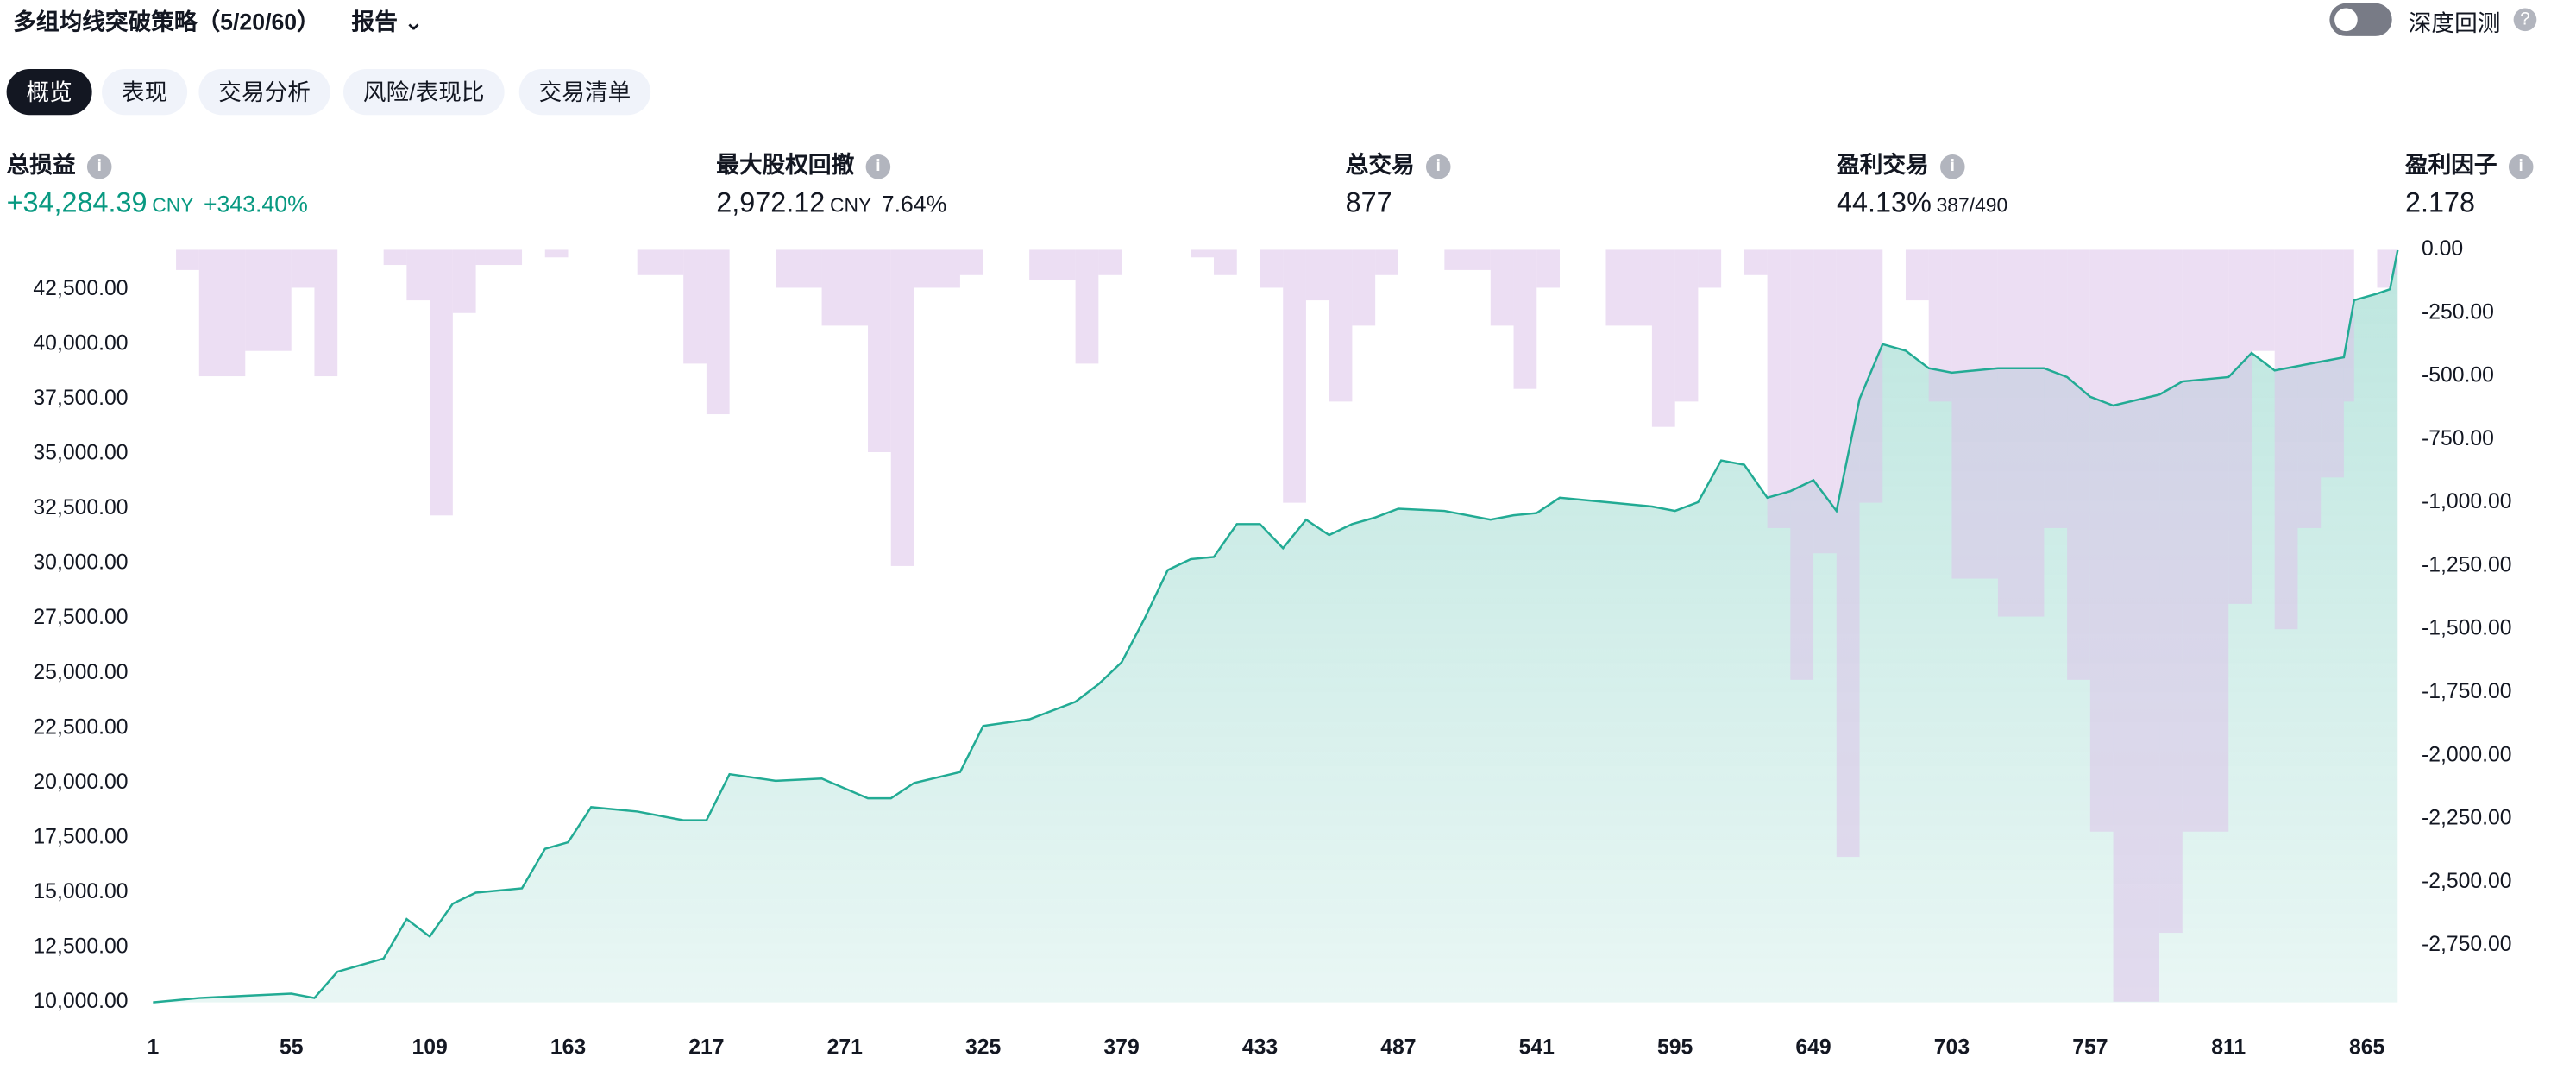 This screenshot has width=2576, height=1070. I want to click on y-tick-label: 32,500.00, so click(80, 507).